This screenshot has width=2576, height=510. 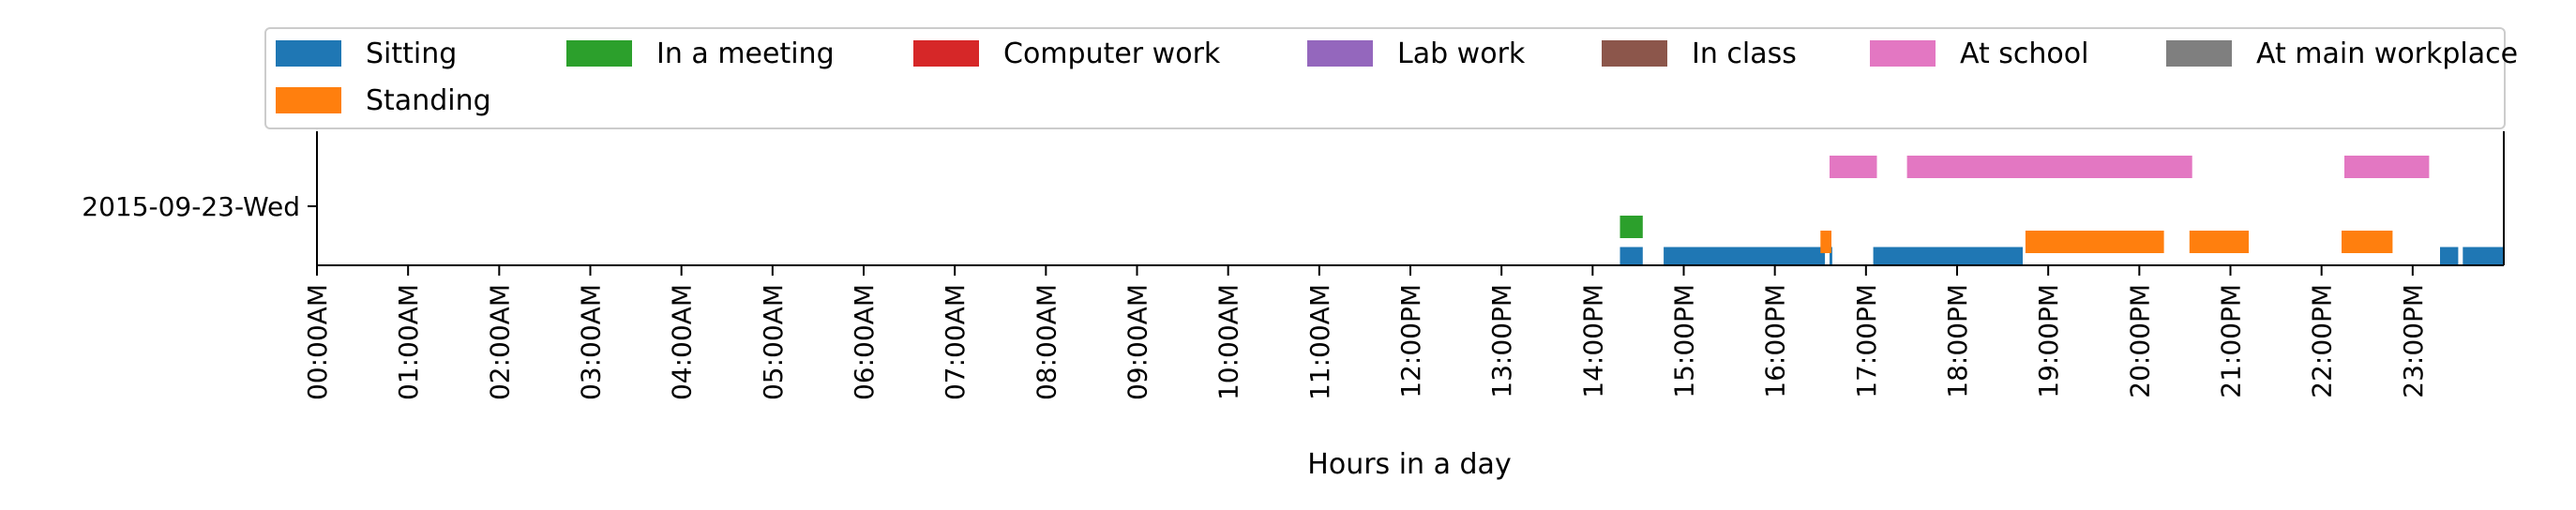 I want to click on legend-item-at-main-workplace: At main workplace, so click(x=2342, y=54).